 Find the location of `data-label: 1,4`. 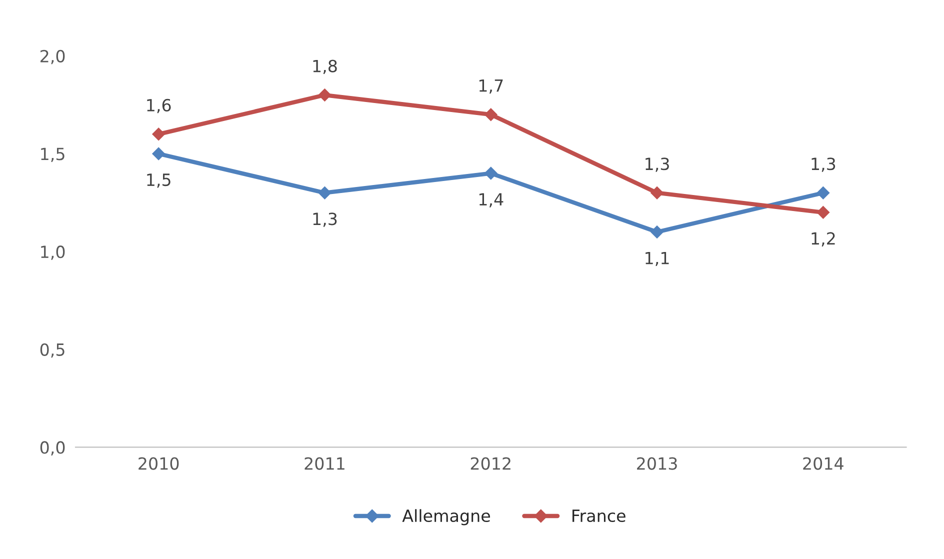

data-label: 1,4 is located at coordinates (491, 200).